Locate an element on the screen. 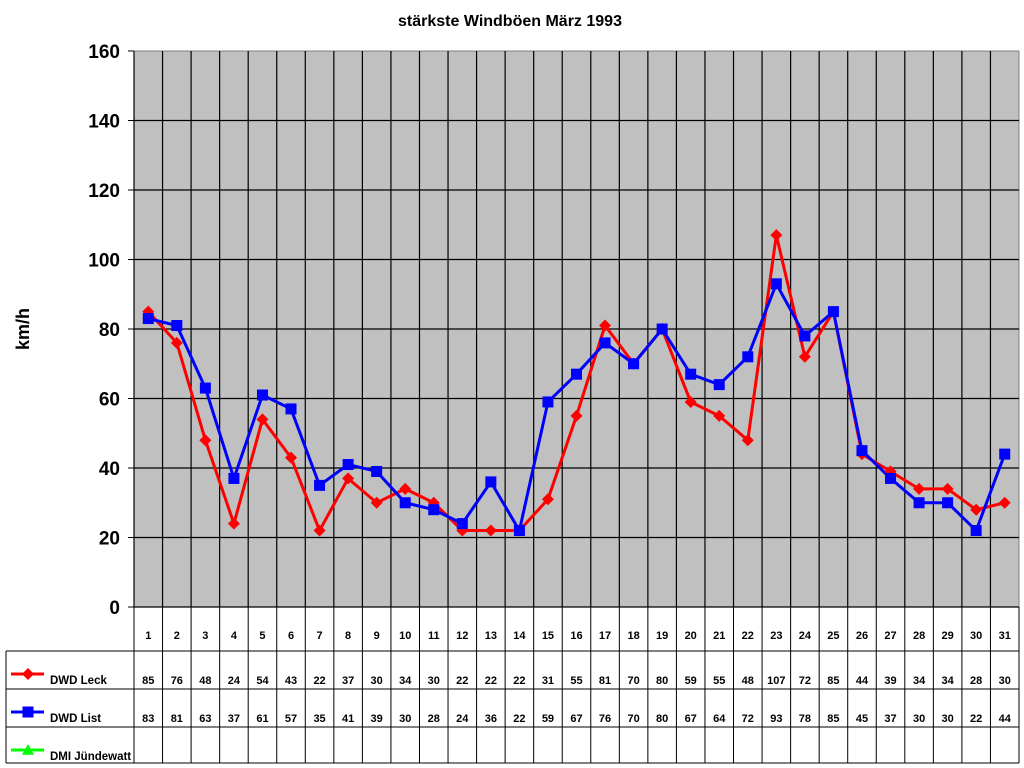 The width and height of the screenshot is (1024, 768). x-category-label: 11 is located at coordinates (434, 636).